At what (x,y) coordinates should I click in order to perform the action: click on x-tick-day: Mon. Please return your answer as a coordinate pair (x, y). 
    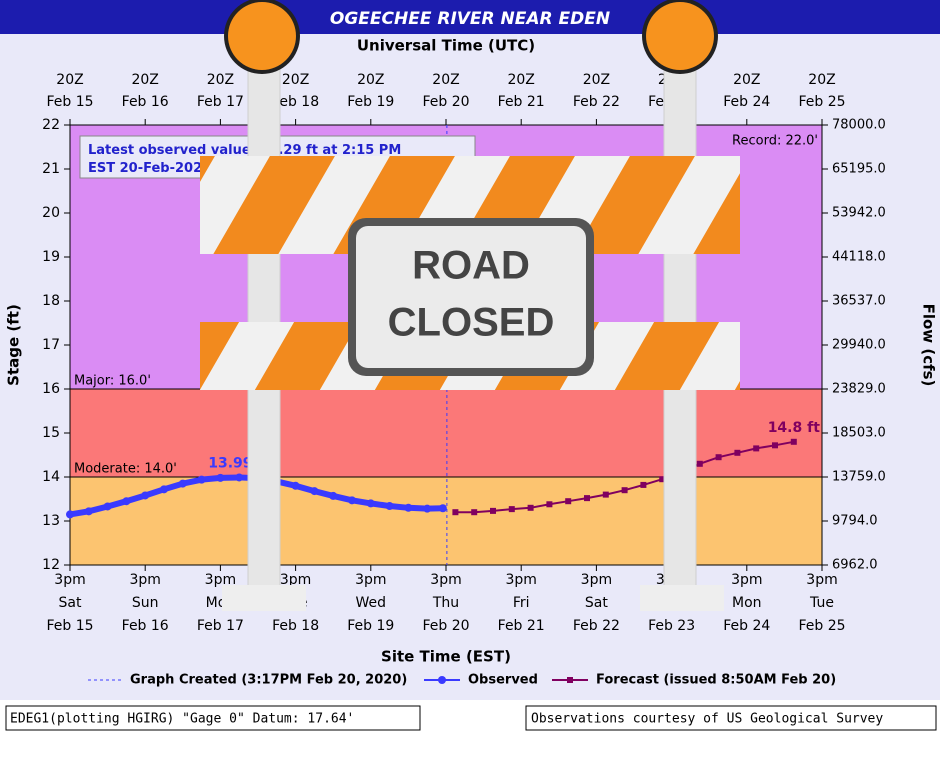
    Looking at the image, I should click on (747, 603).